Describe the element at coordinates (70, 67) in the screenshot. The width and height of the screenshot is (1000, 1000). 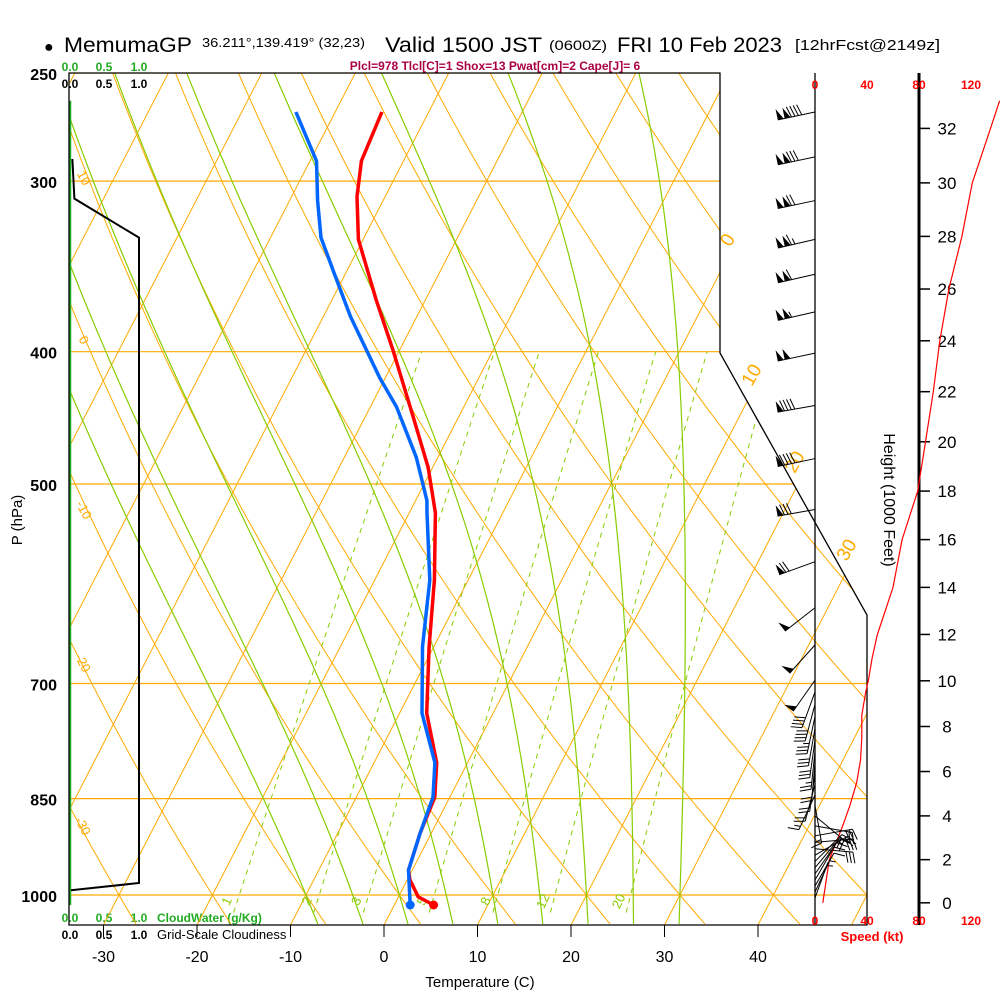
I see `cloudwater-tick-top: 0.0` at that location.